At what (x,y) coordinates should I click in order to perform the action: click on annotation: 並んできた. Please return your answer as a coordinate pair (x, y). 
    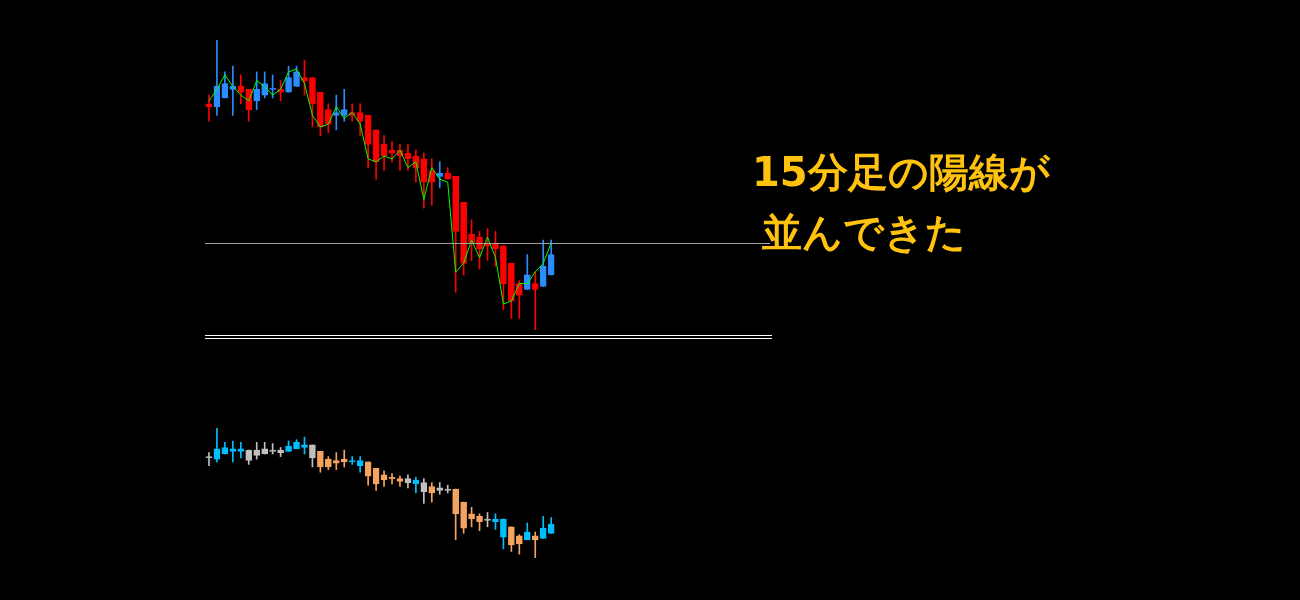
    Looking at the image, I should click on (864, 232).